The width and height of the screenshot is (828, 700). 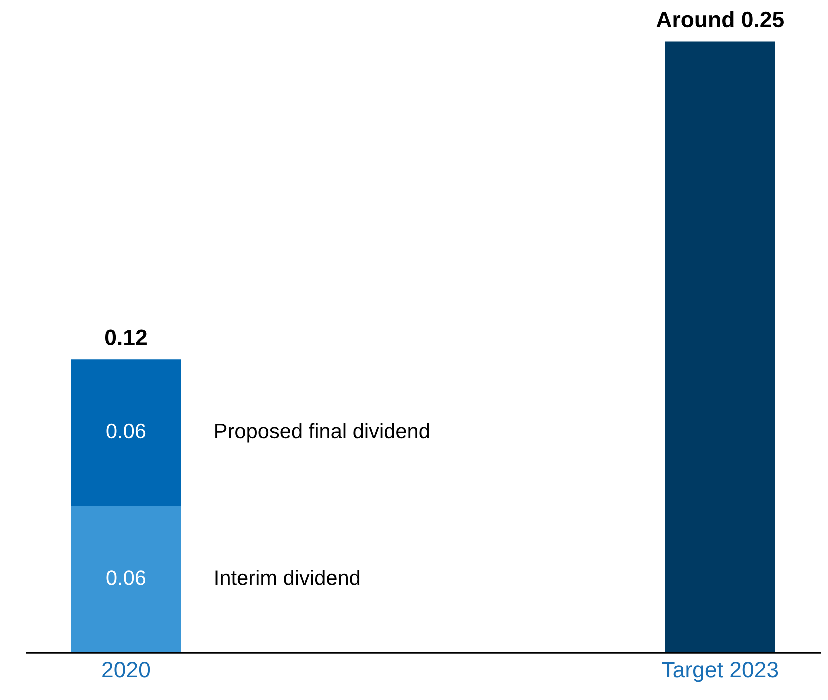 What do you see at coordinates (323, 433) in the screenshot?
I see `series-label: Proposed final dividend` at bounding box center [323, 433].